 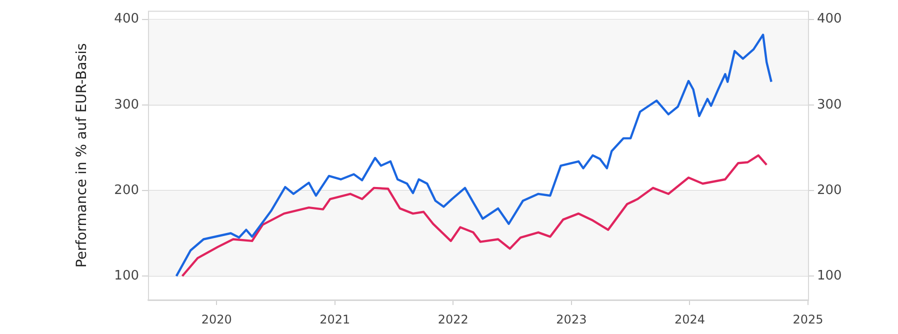 What do you see at coordinates (216, 319) in the screenshot?
I see `x-tick-label: 2020` at bounding box center [216, 319].